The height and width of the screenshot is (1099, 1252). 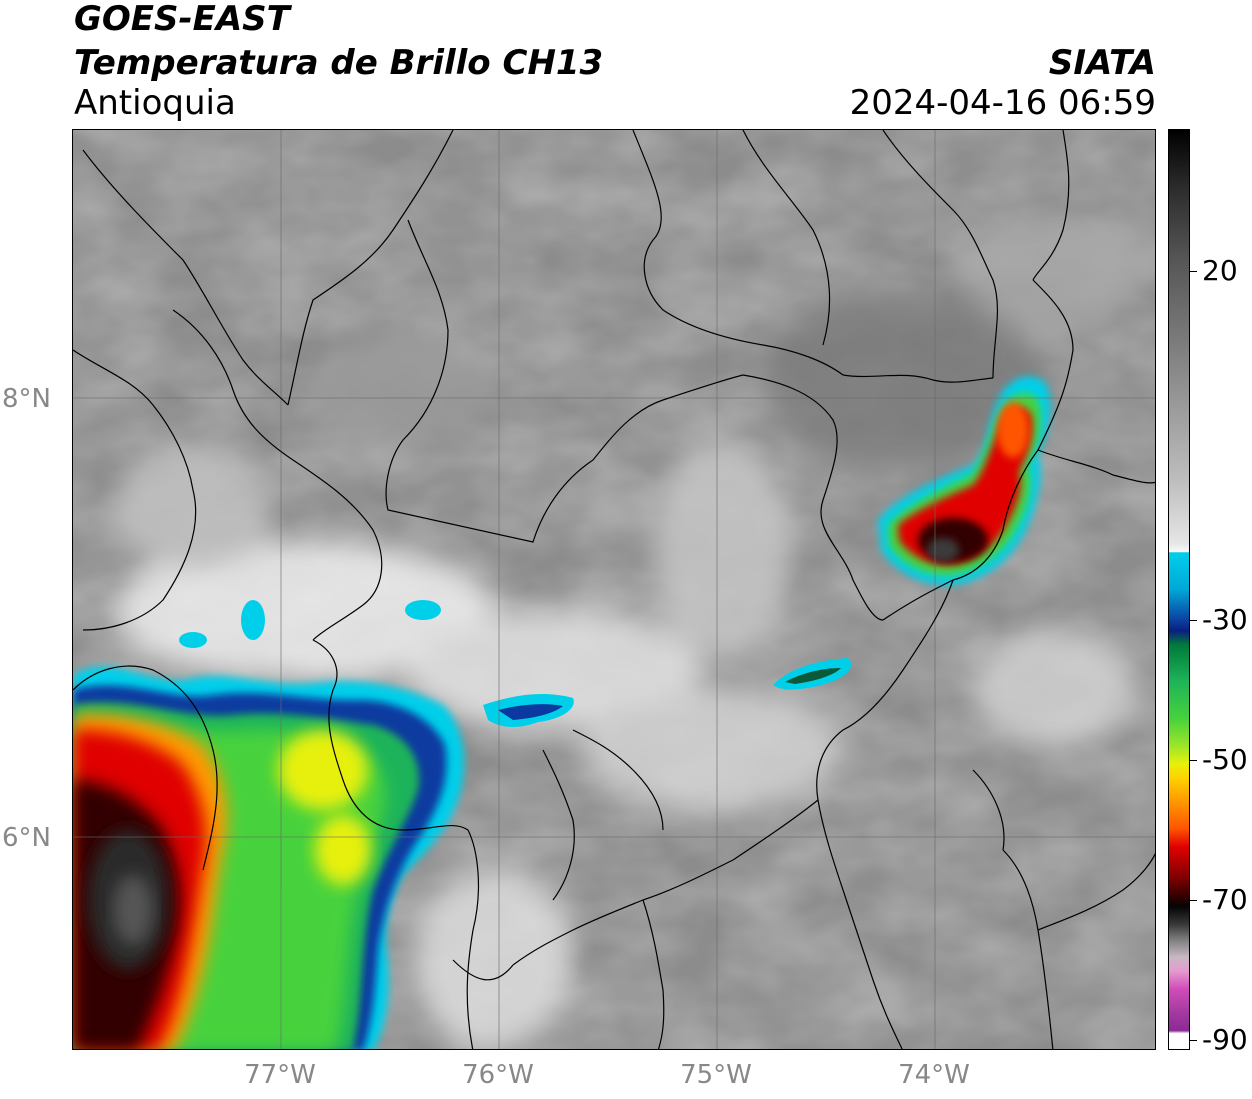 What do you see at coordinates (339, 63) in the screenshot?
I see `title-product: Temperatura de Brillo CH13` at bounding box center [339, 63].